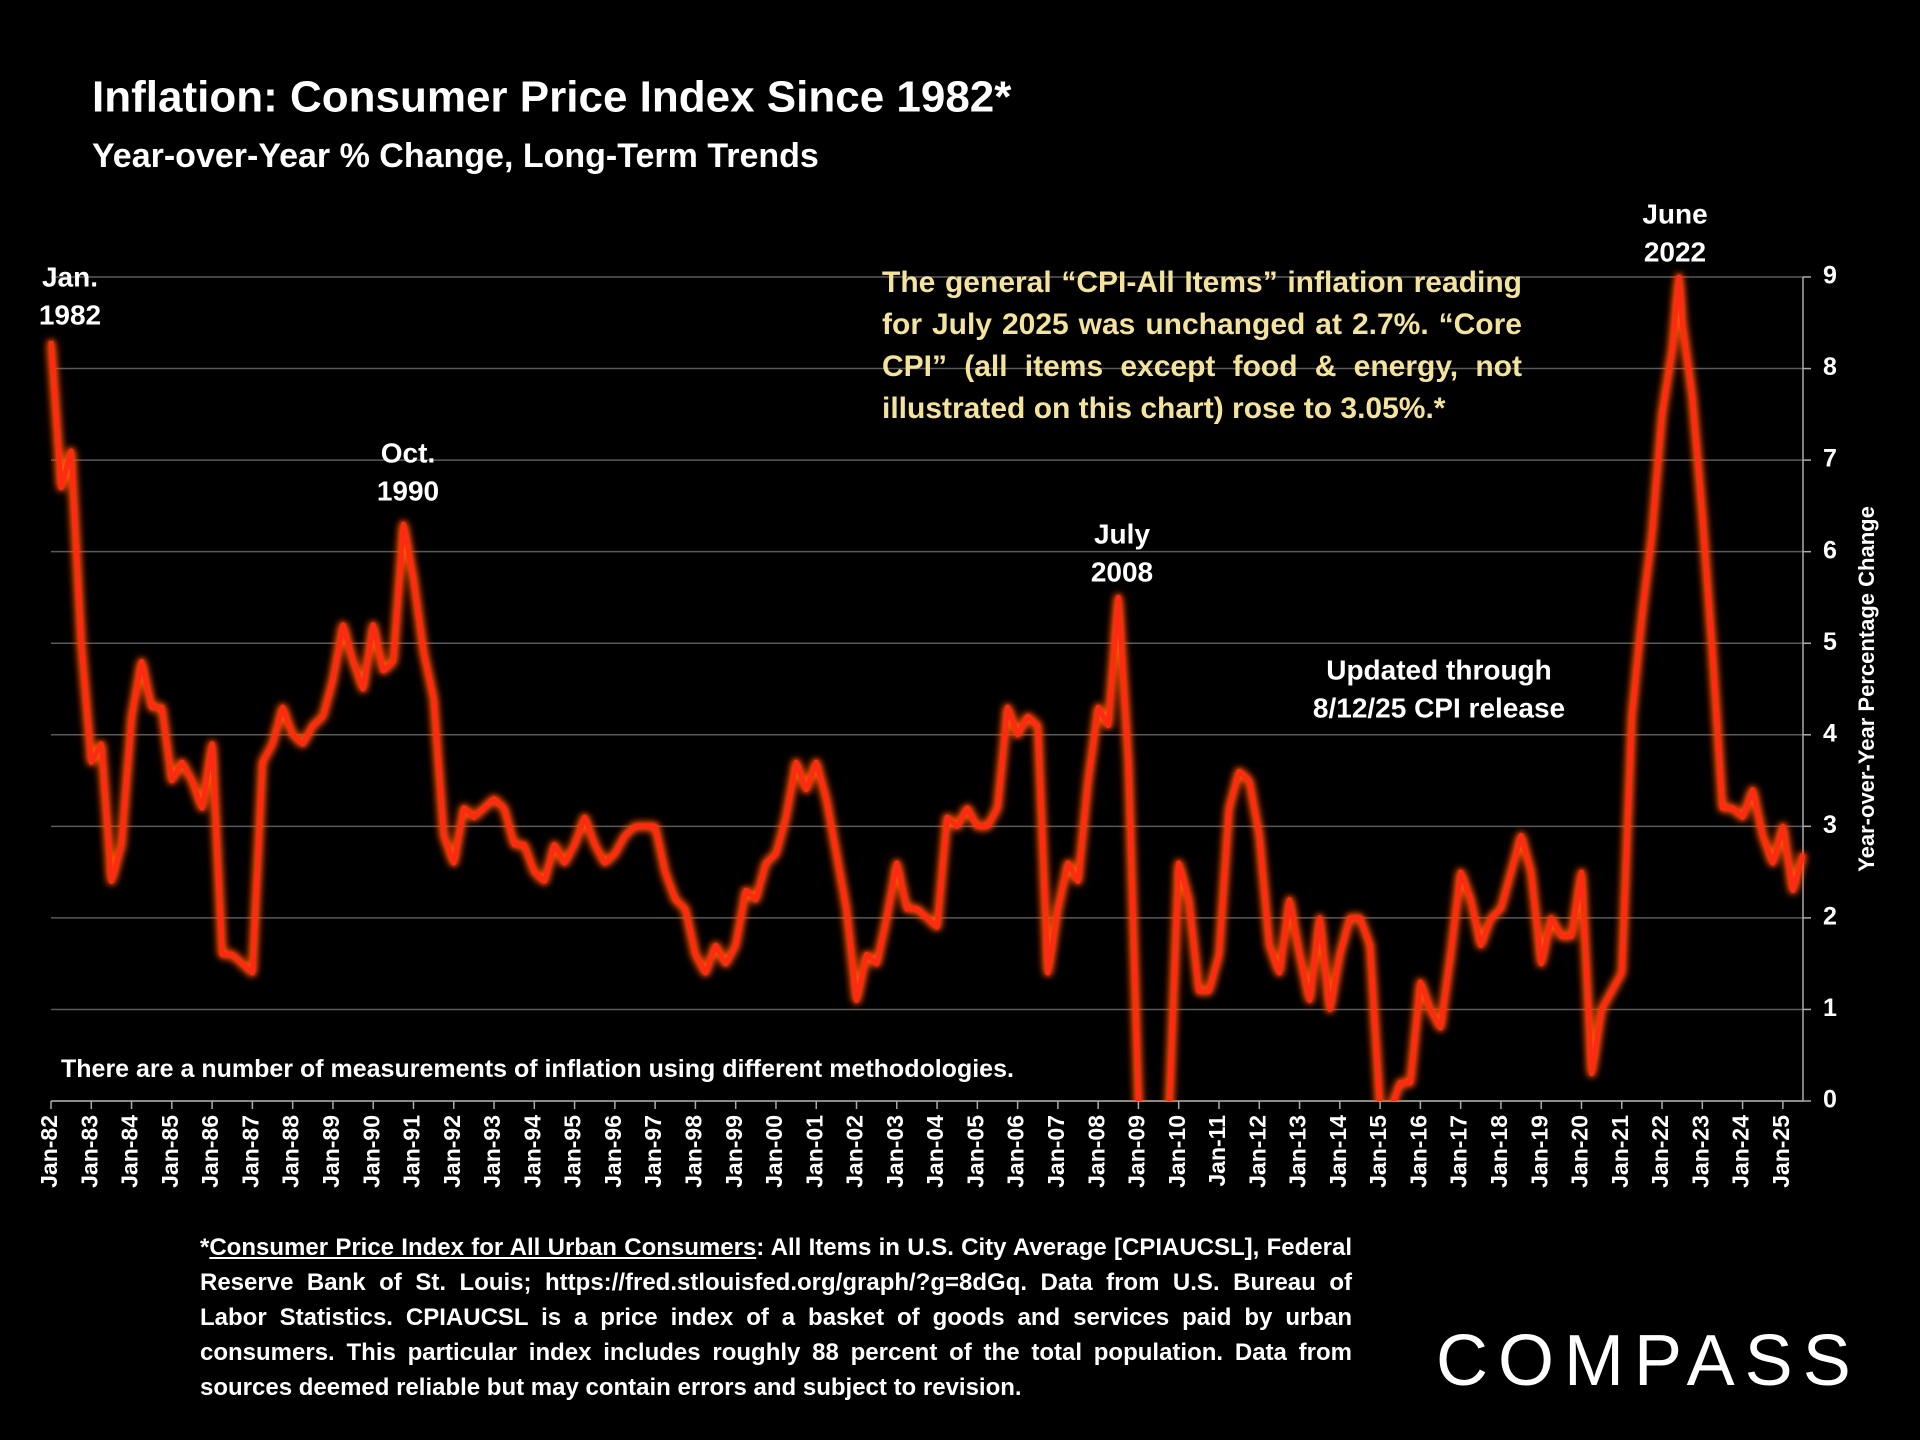 This screenshot has height=1440, width=1920. I want to click on x-tick-label: Jan-99, so click(734, 1151).